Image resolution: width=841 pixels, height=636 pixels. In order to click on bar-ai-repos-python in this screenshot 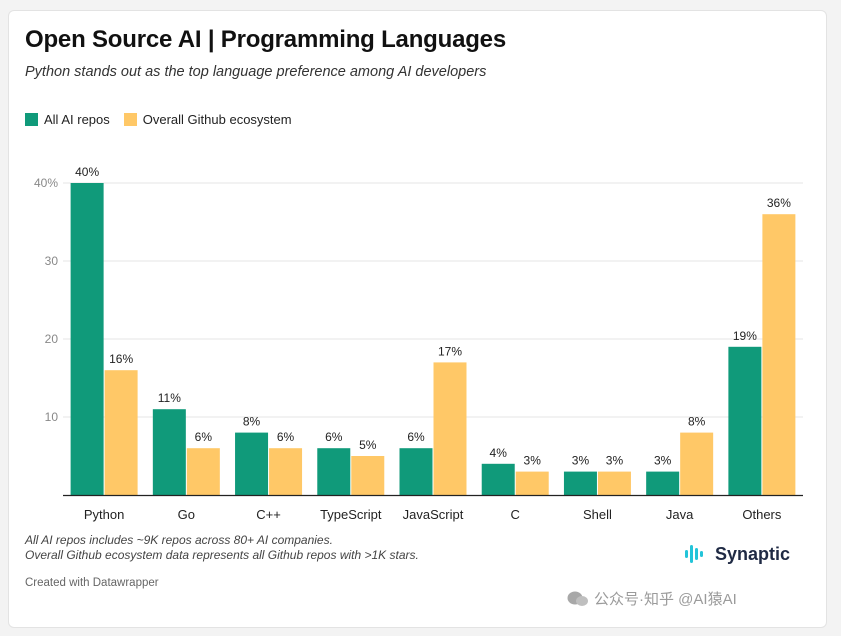, I will do `click(87, 339)`.